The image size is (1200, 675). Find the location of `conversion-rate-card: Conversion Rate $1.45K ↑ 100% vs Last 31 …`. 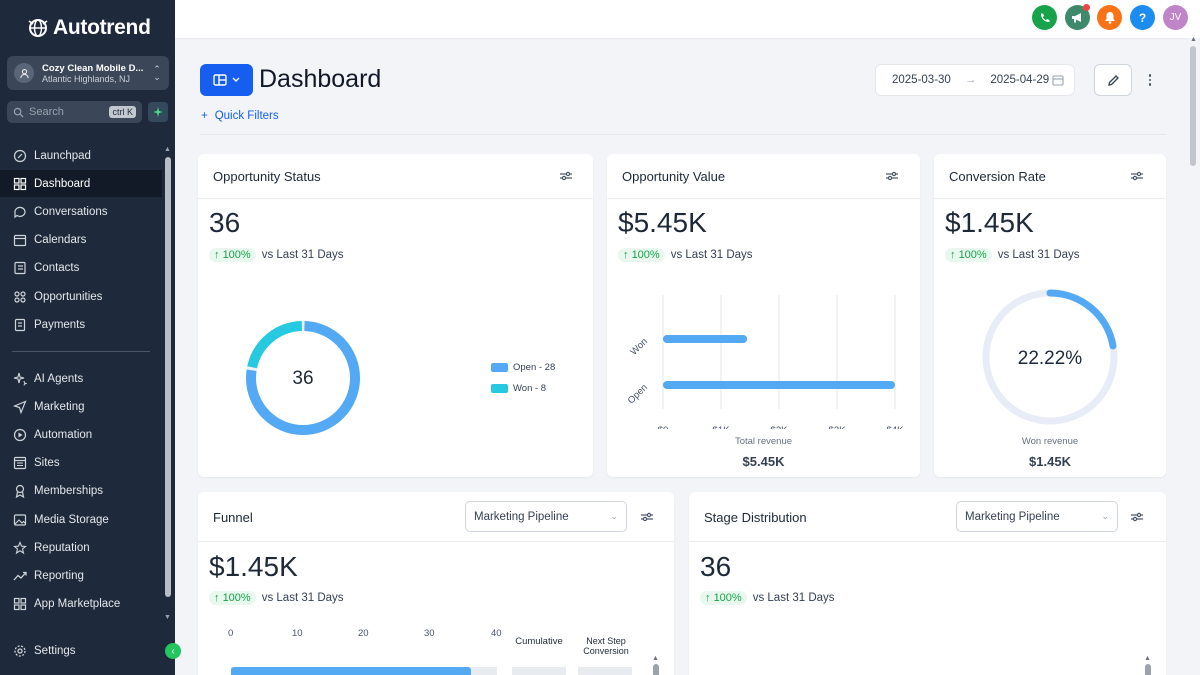

conversion-rate-card: Conversion Rate $1.45K ↑ 100% vs Last 31 … is located at coordinates (1050, 315).